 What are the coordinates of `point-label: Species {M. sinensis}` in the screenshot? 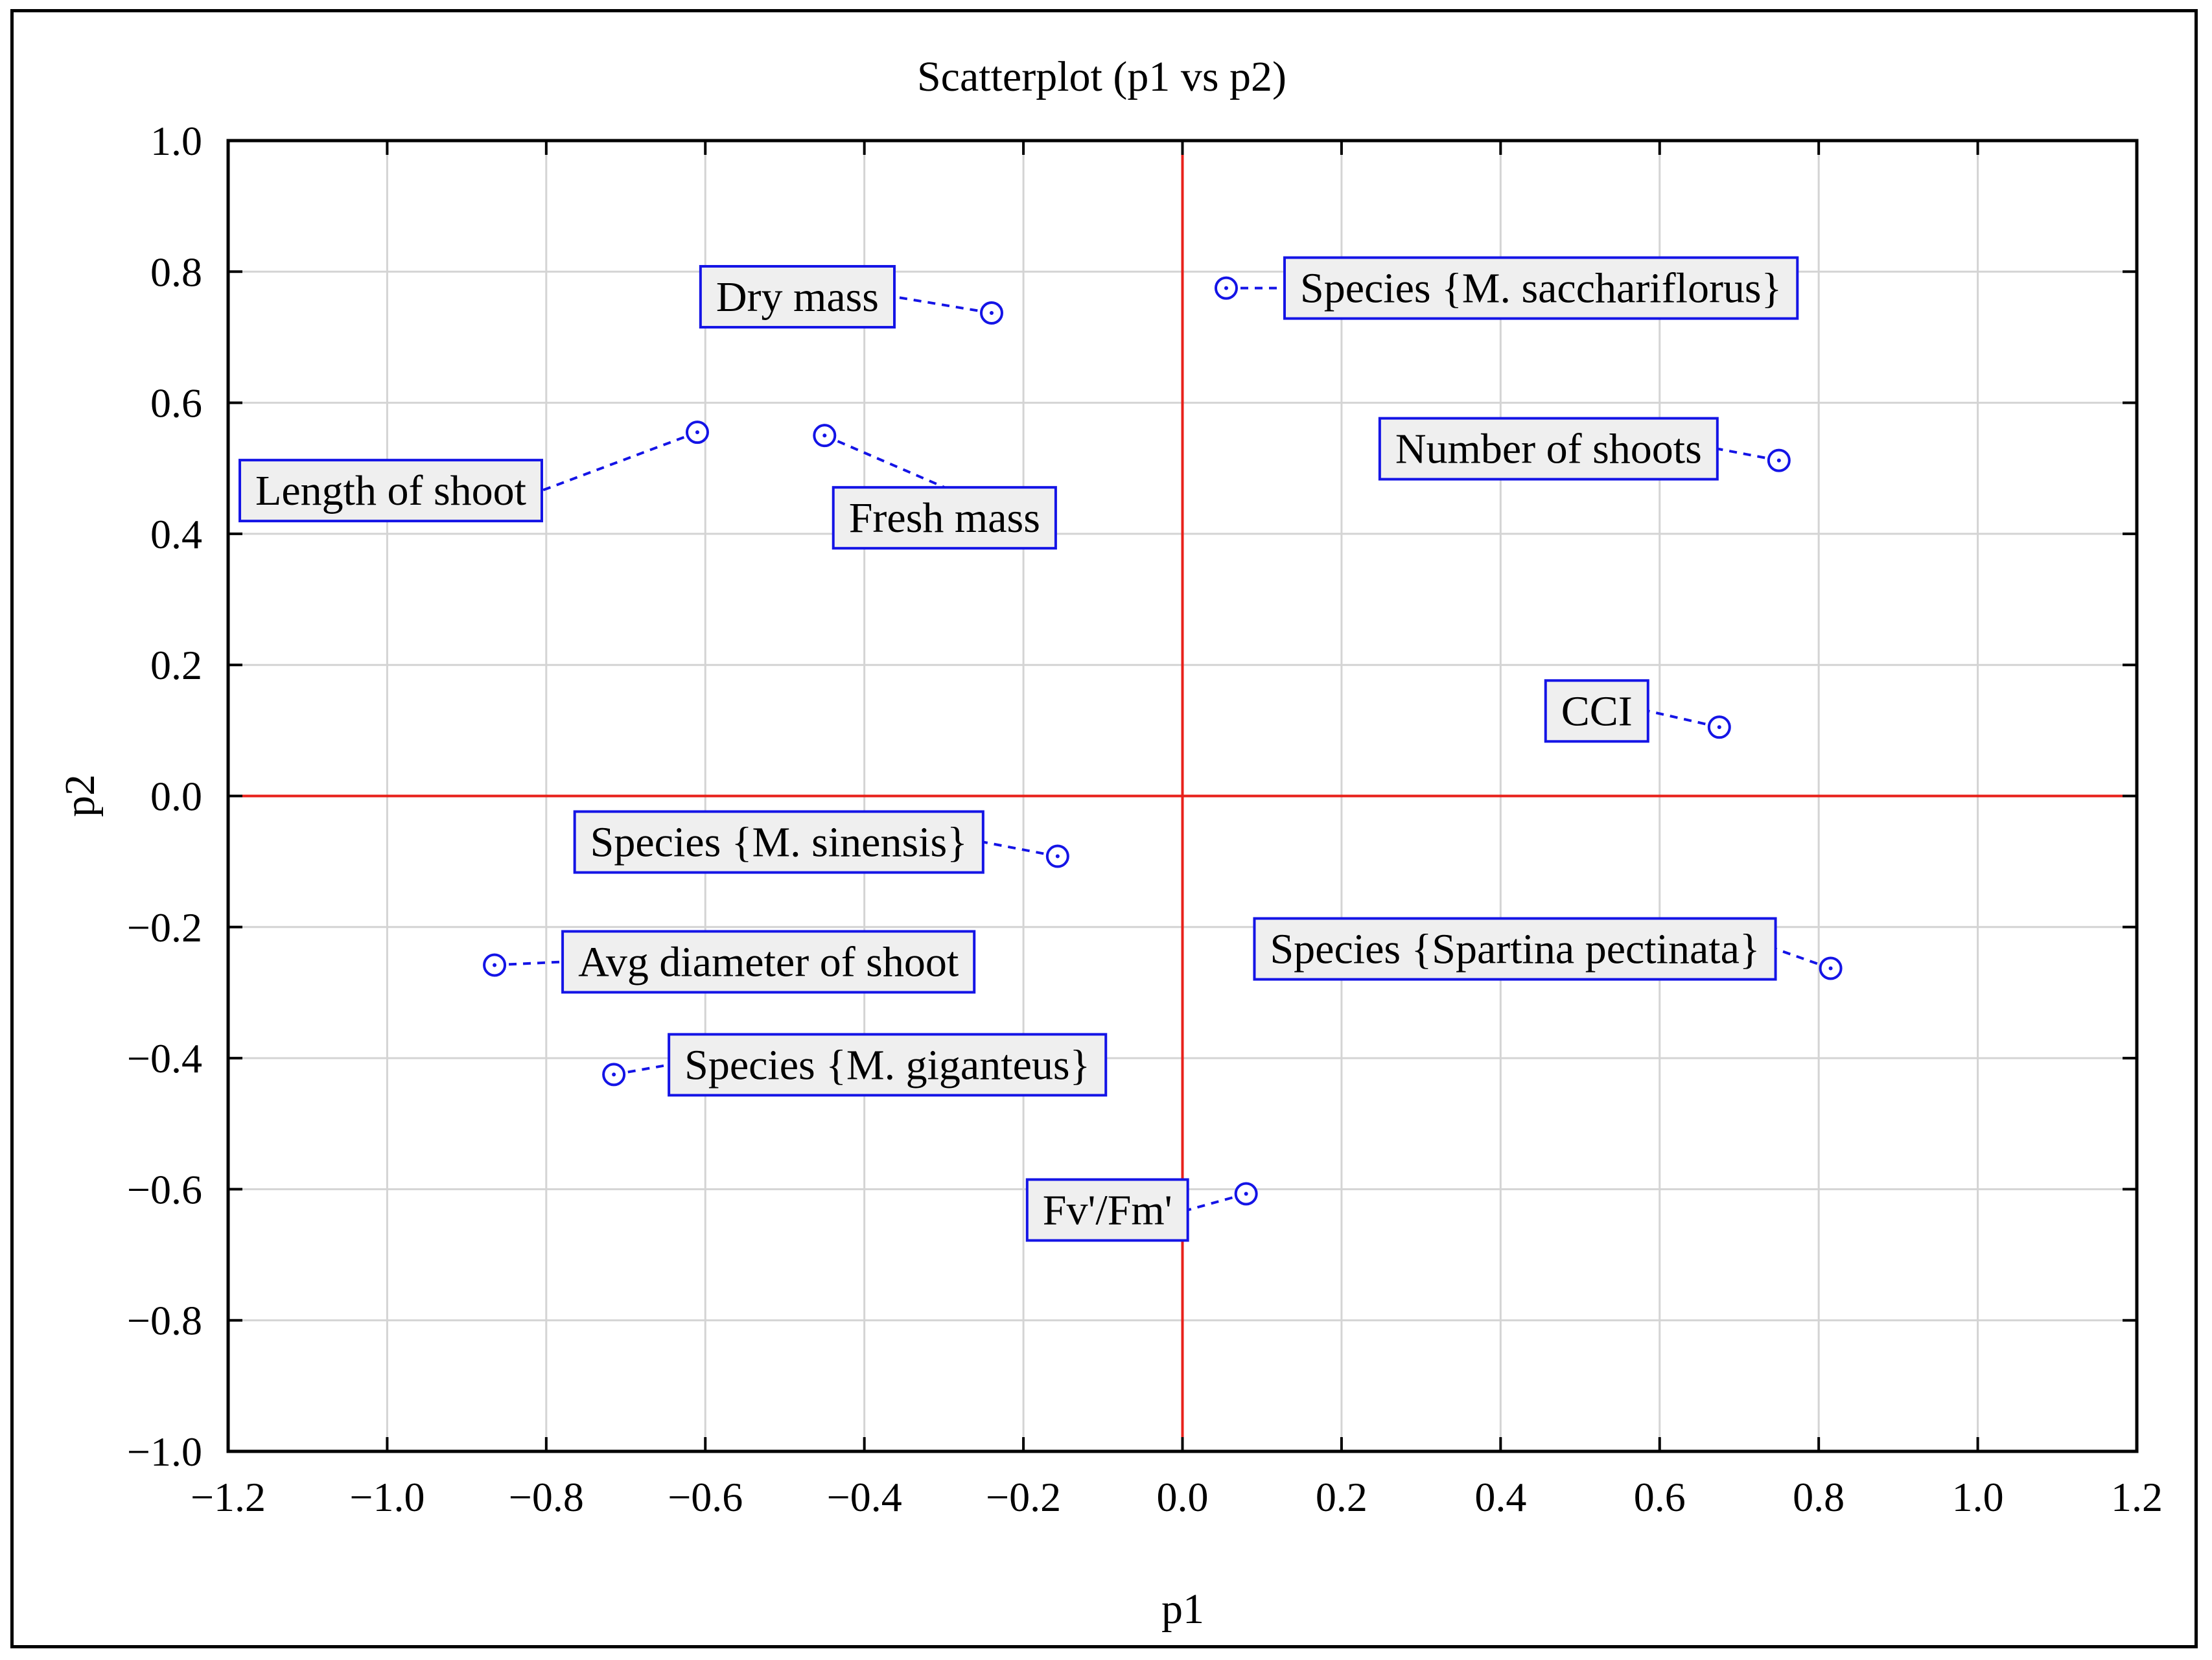 It's located at (779, 843).